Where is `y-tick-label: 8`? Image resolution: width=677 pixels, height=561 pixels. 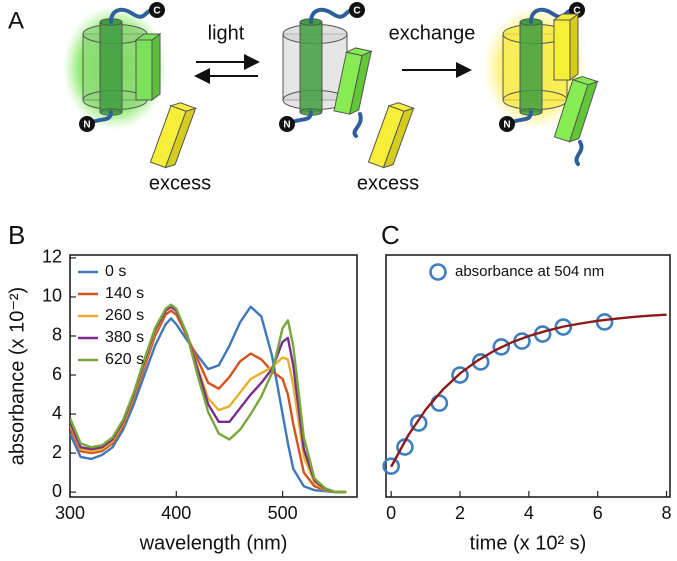
y-tick-label: 8 is located at coordinates (57, 335).